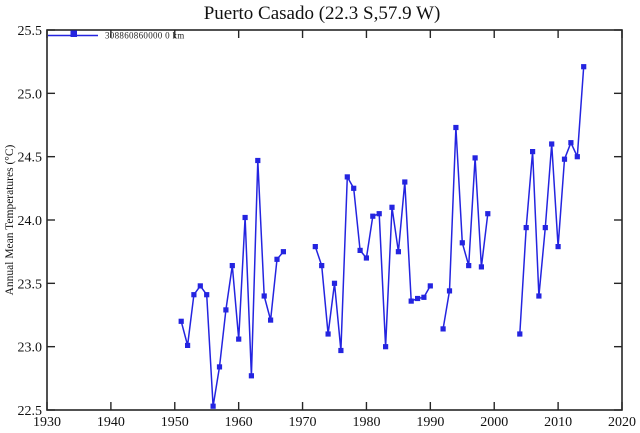 The width and height of the screenshot is (640, 433). What do you see at coordinates (239, 422) in the screenshot?
I see `x-tick-label: 1960` at bounding box center [239, 422].